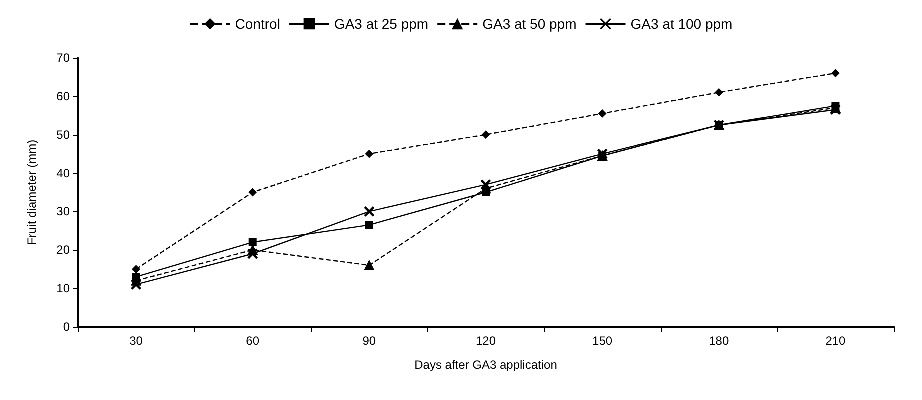  Describe the element at coordinates (63, 135) in the screenshot. I see `y-tick-label: 50` at that location.